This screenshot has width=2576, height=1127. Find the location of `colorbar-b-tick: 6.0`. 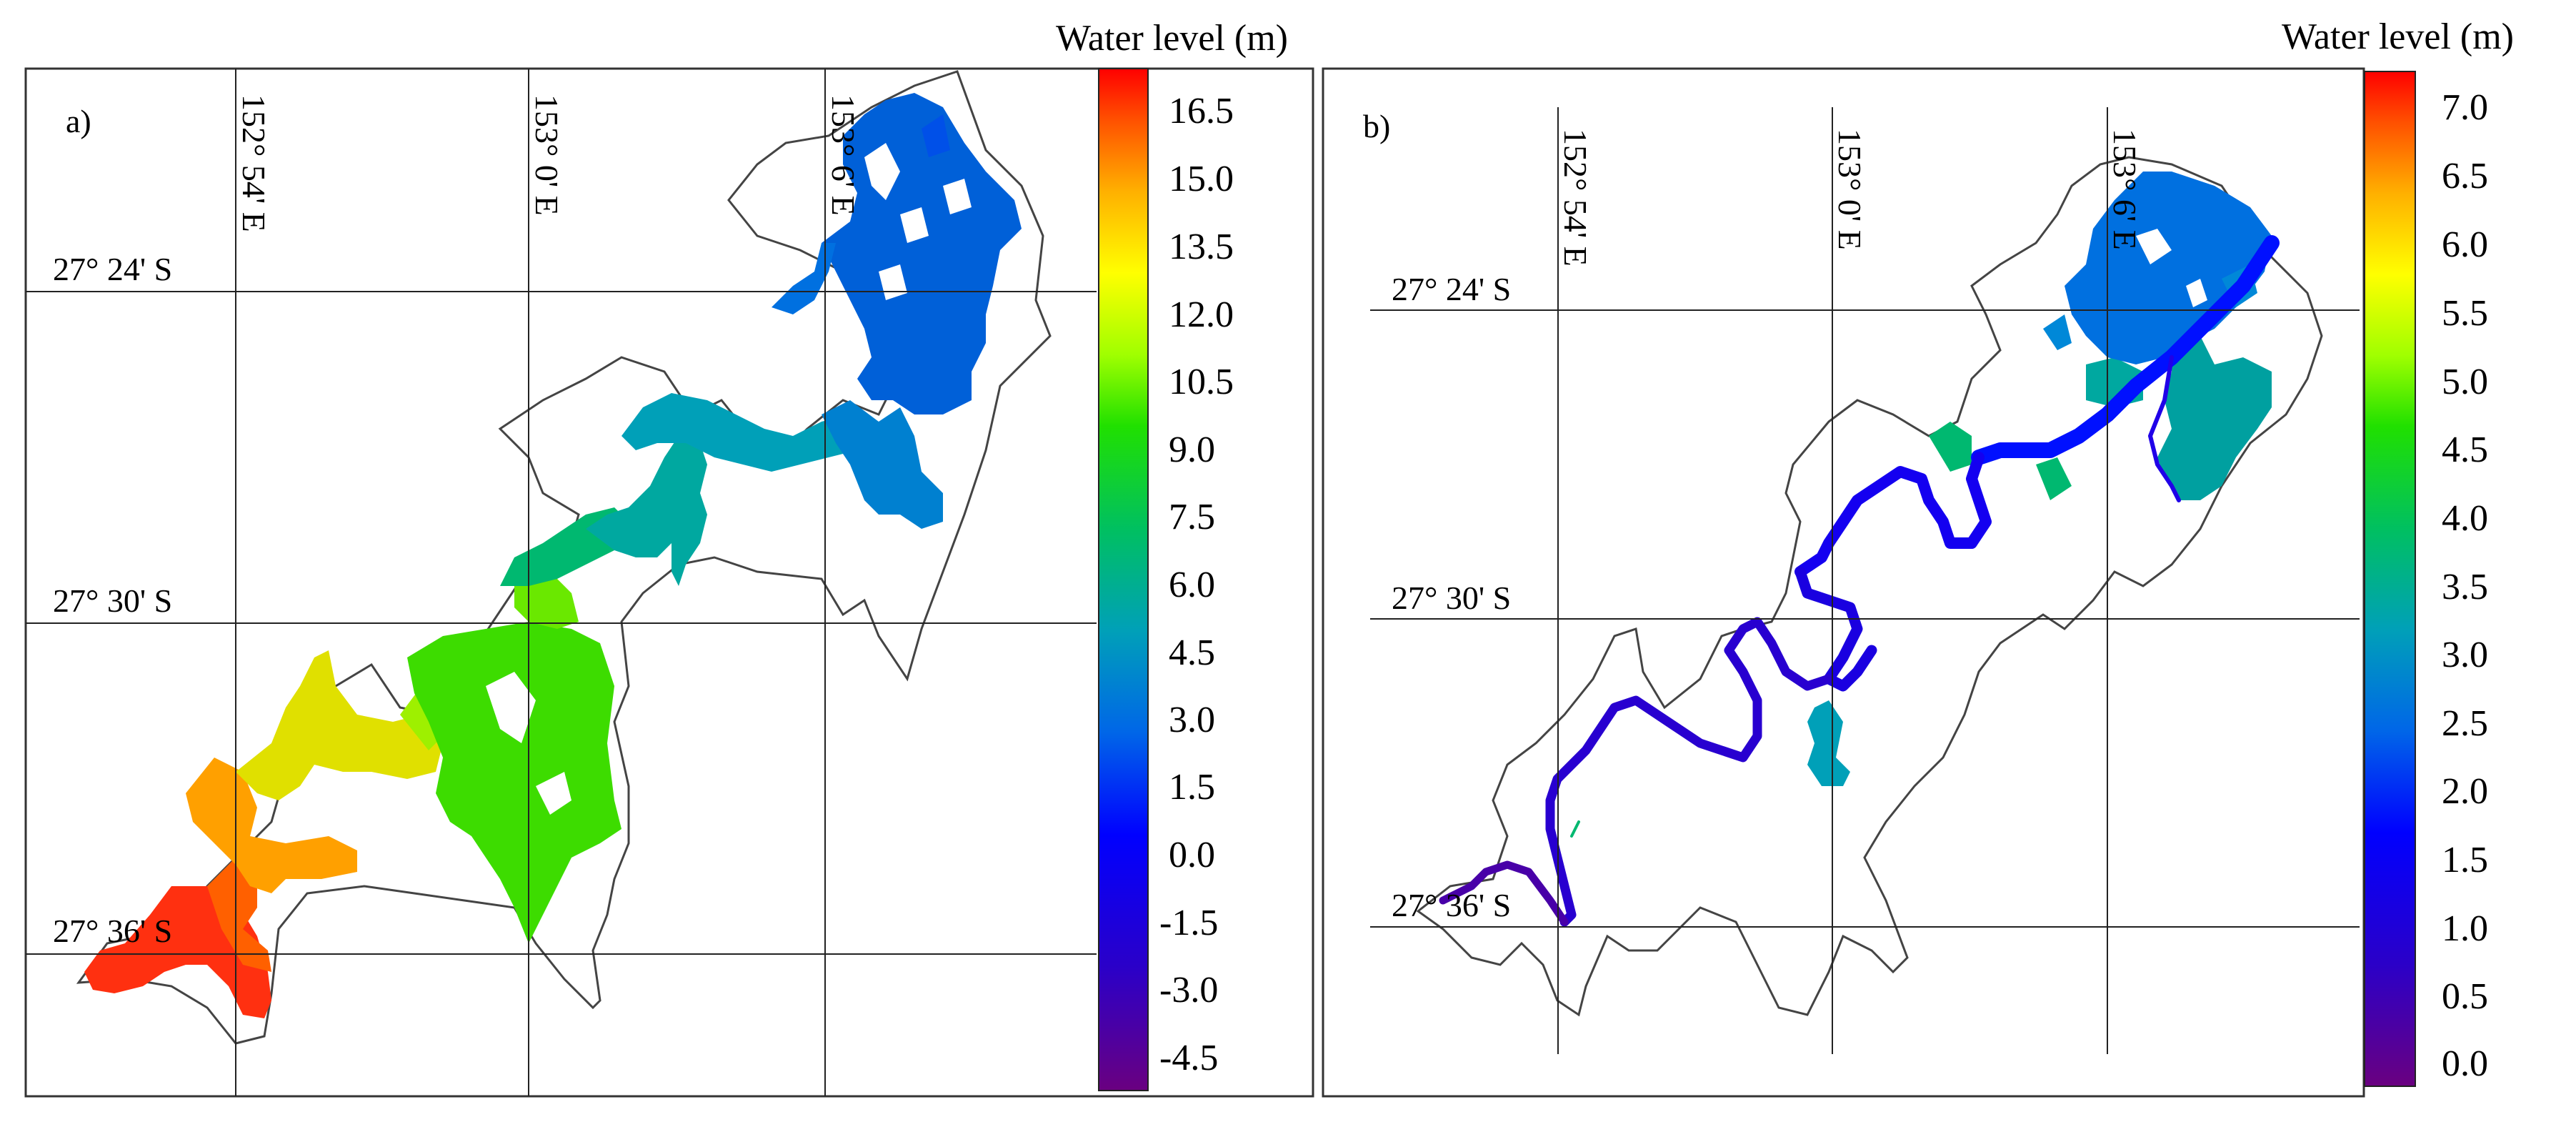

colorbar-b-tick: 6.0 is located at coordinates (2465, 245).